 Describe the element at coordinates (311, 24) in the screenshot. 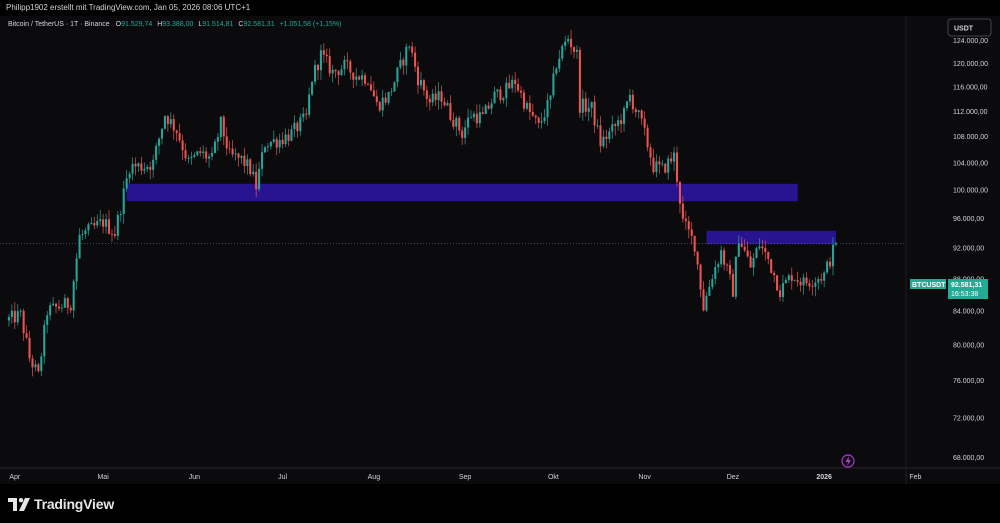

I see `legend-change: +1.051,58 (+1,15%)` at that location.